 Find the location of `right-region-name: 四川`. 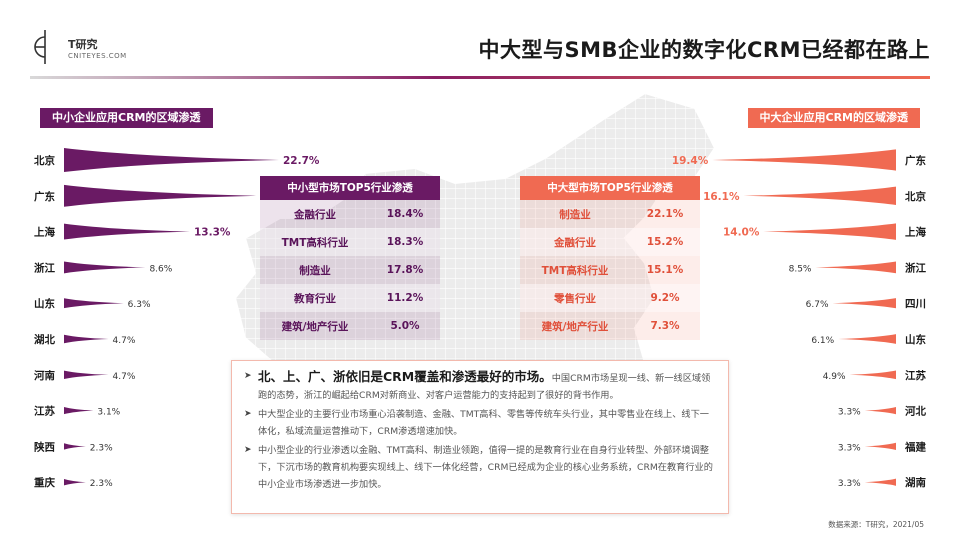

right-region-name: 四川 is located at coordinates (915, 304).